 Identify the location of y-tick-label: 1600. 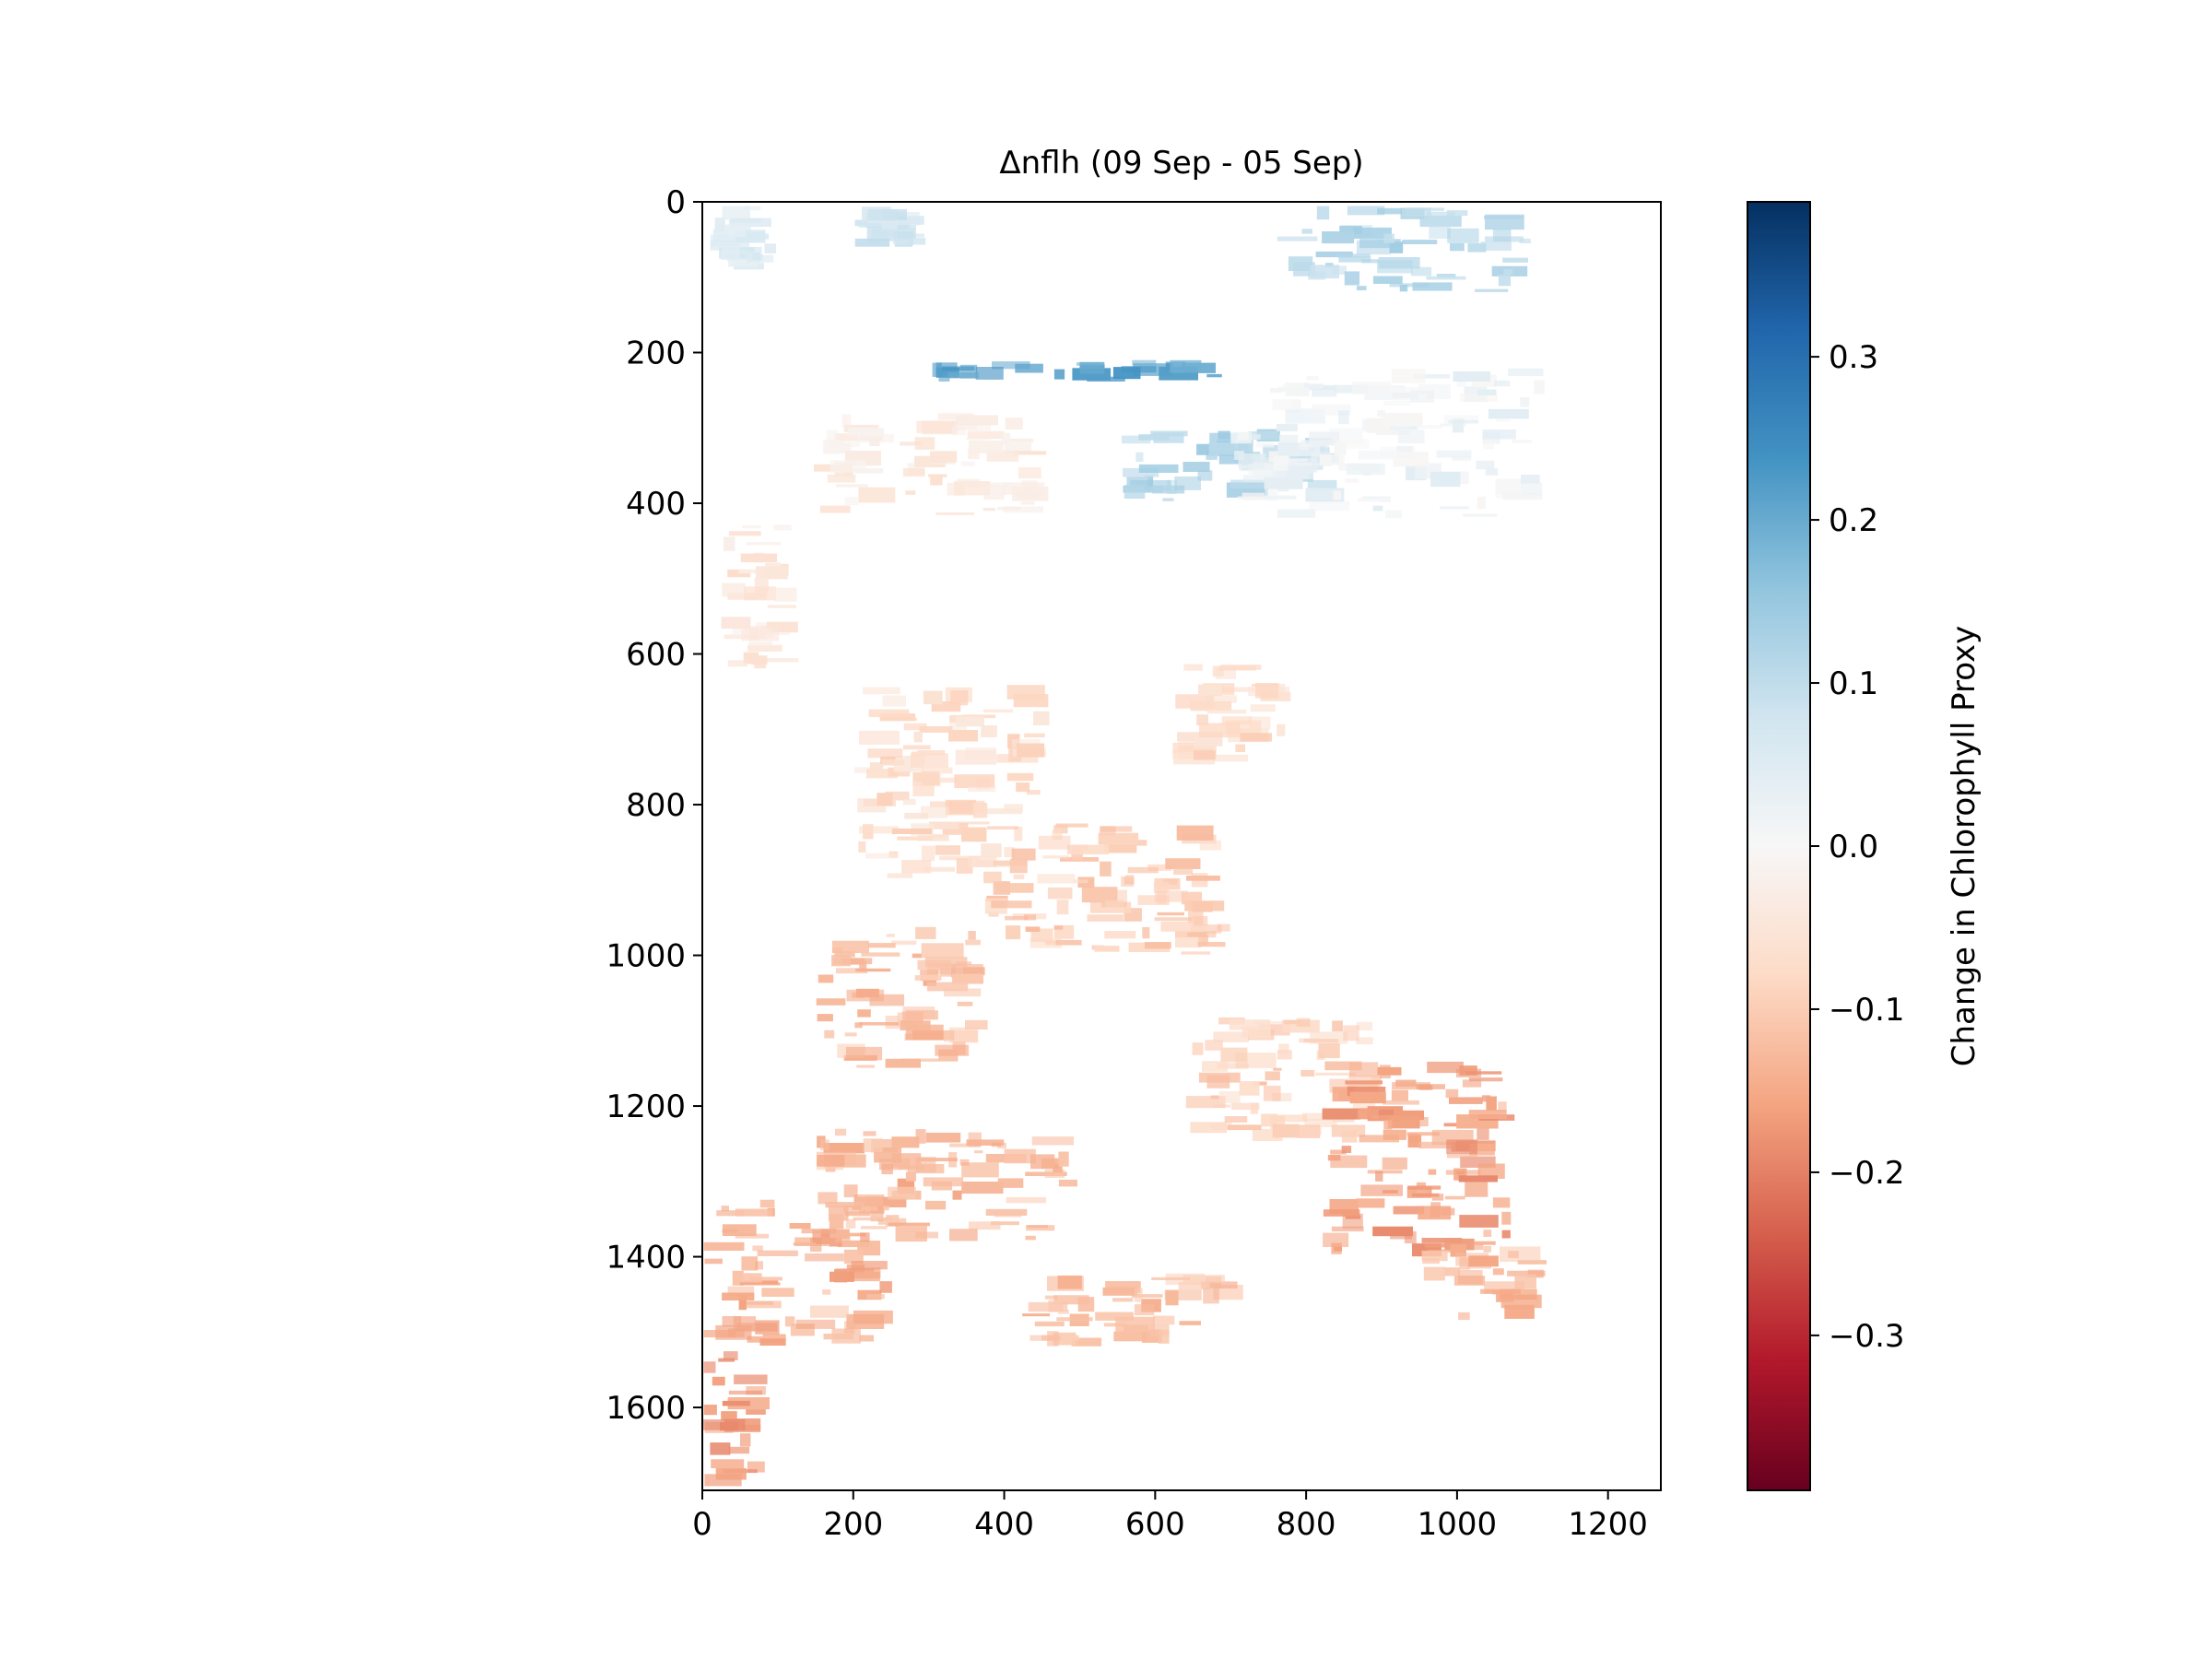
(646, 1408).